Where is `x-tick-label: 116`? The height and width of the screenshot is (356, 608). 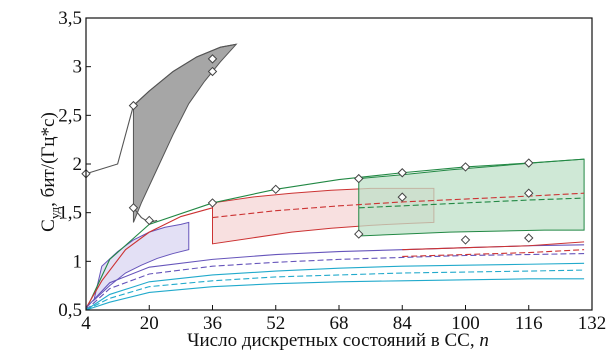 x-tick-label: 116 is located at coordinates (529, 323).